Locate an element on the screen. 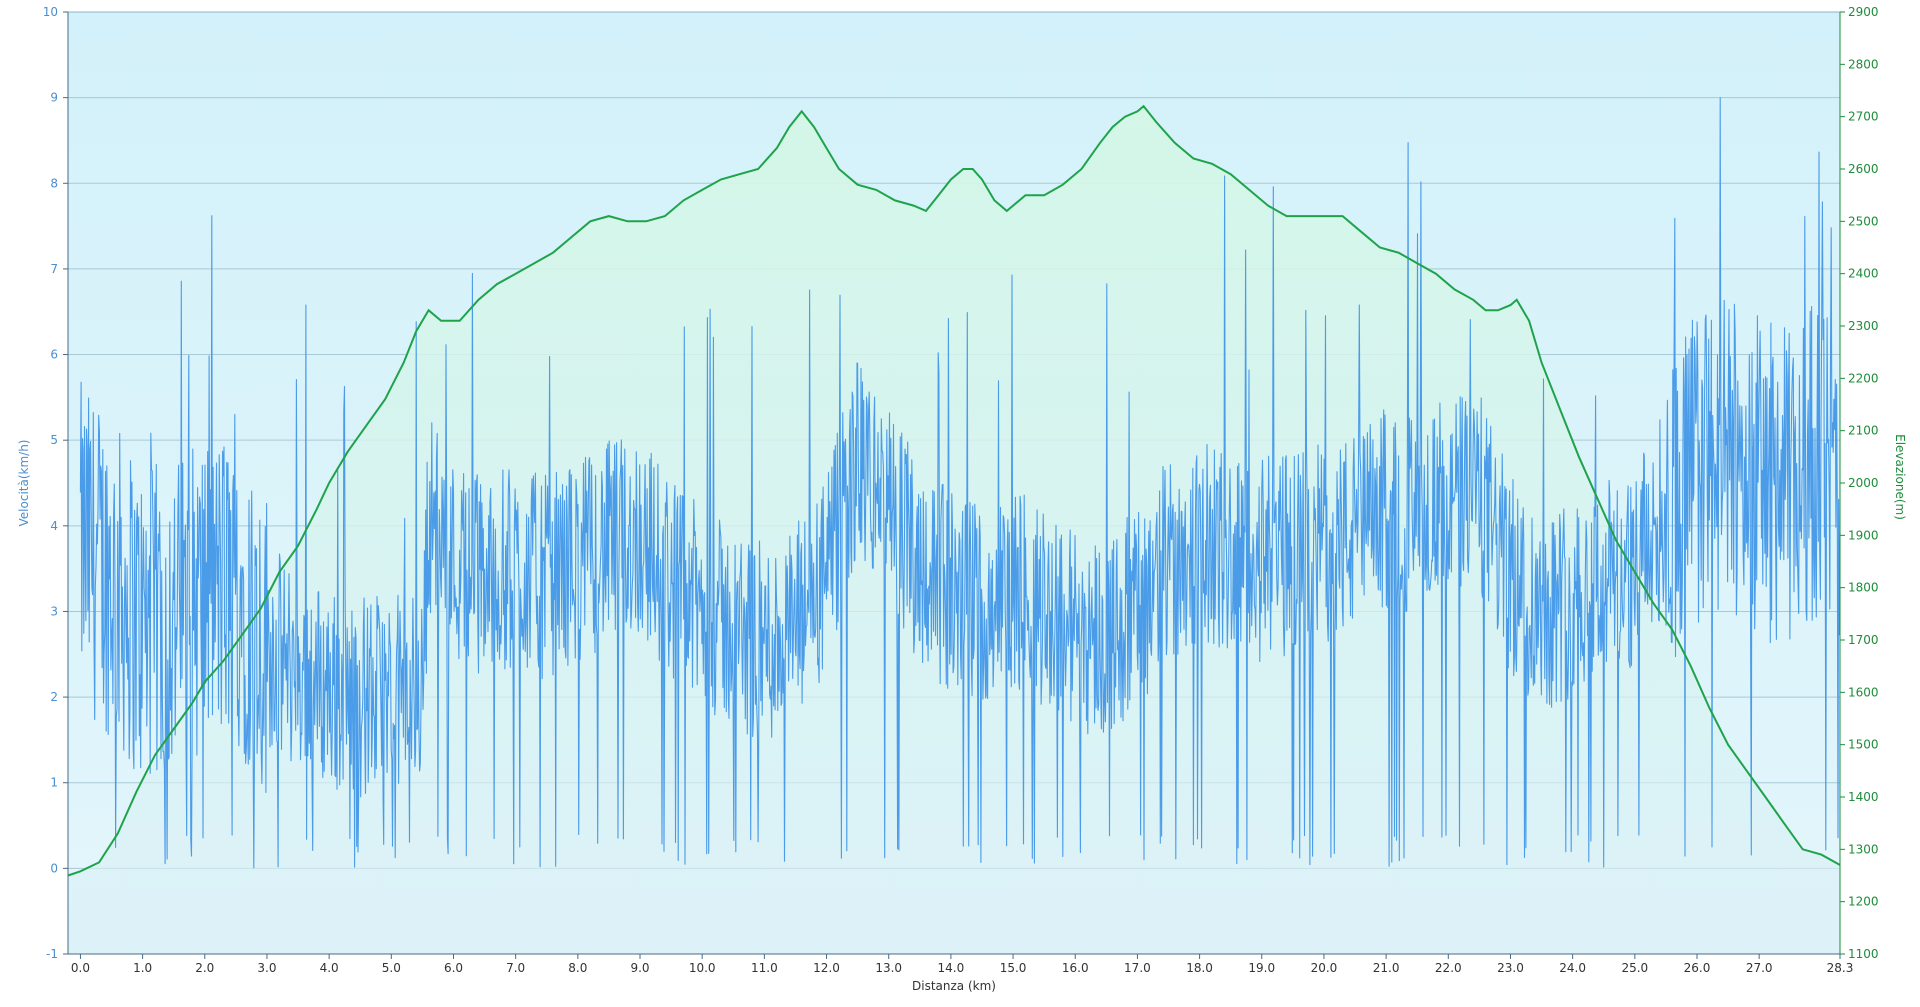 The height and width of the screenshot is (1007, 1920). x-tick-label: 8.0 is located at coordinates (577, 968).